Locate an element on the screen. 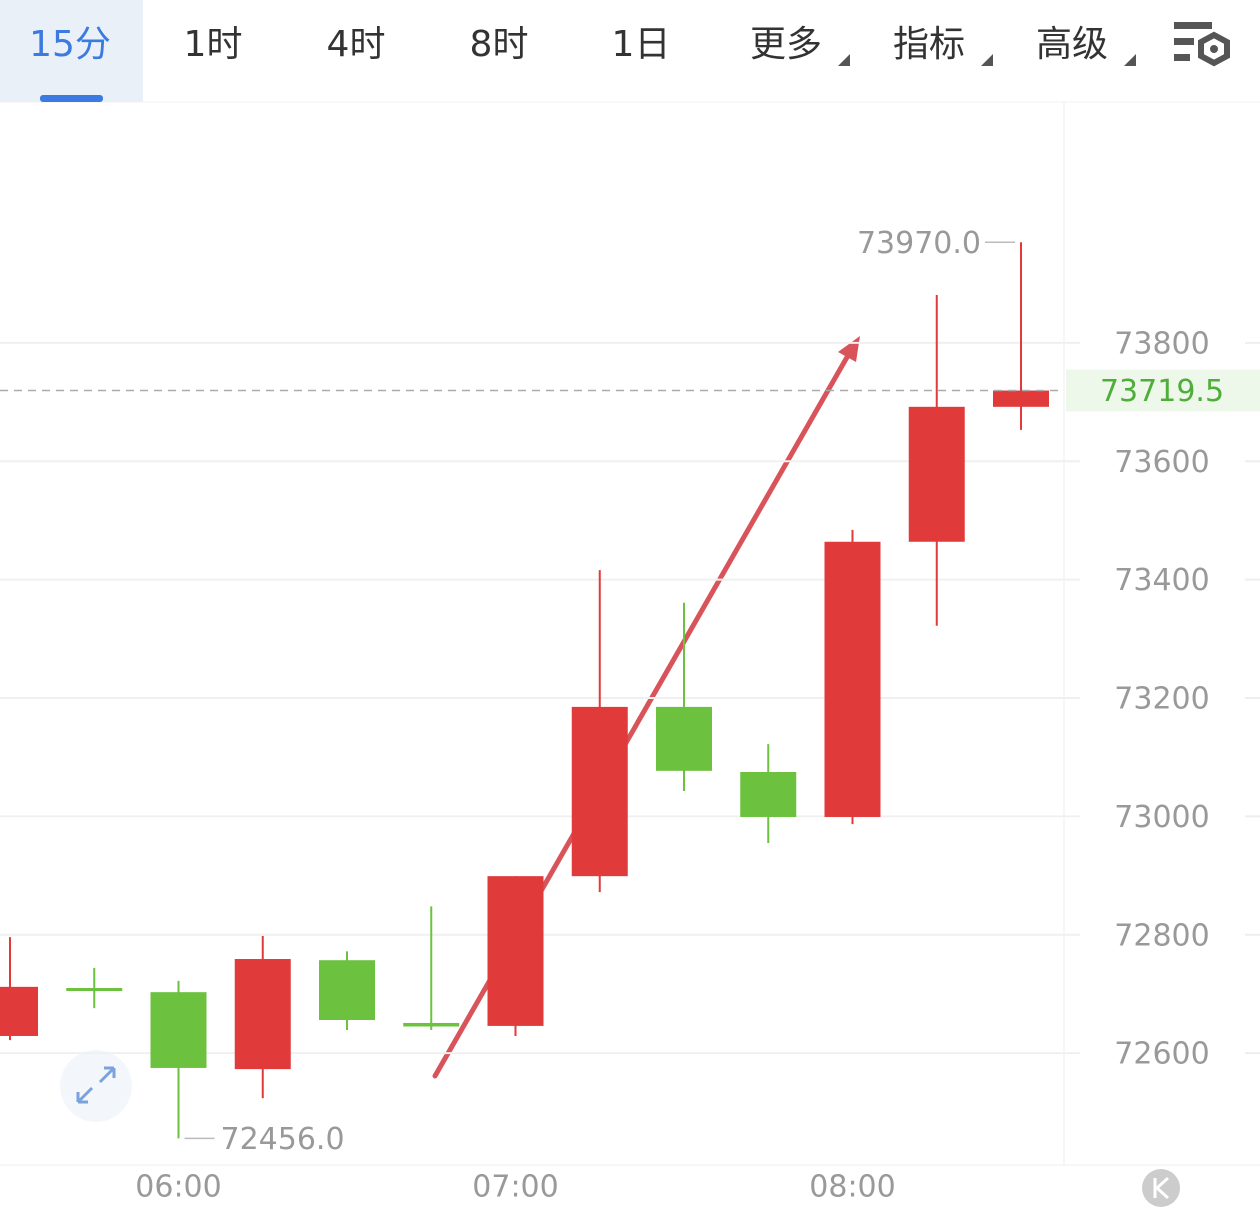  last-price-box is located at coordinates (1163, 390).